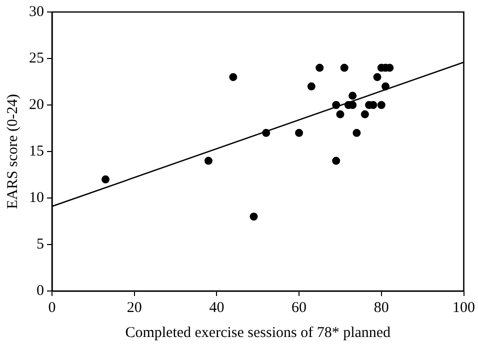  I want to click on x-tick-label: 100, so click(463, 308).